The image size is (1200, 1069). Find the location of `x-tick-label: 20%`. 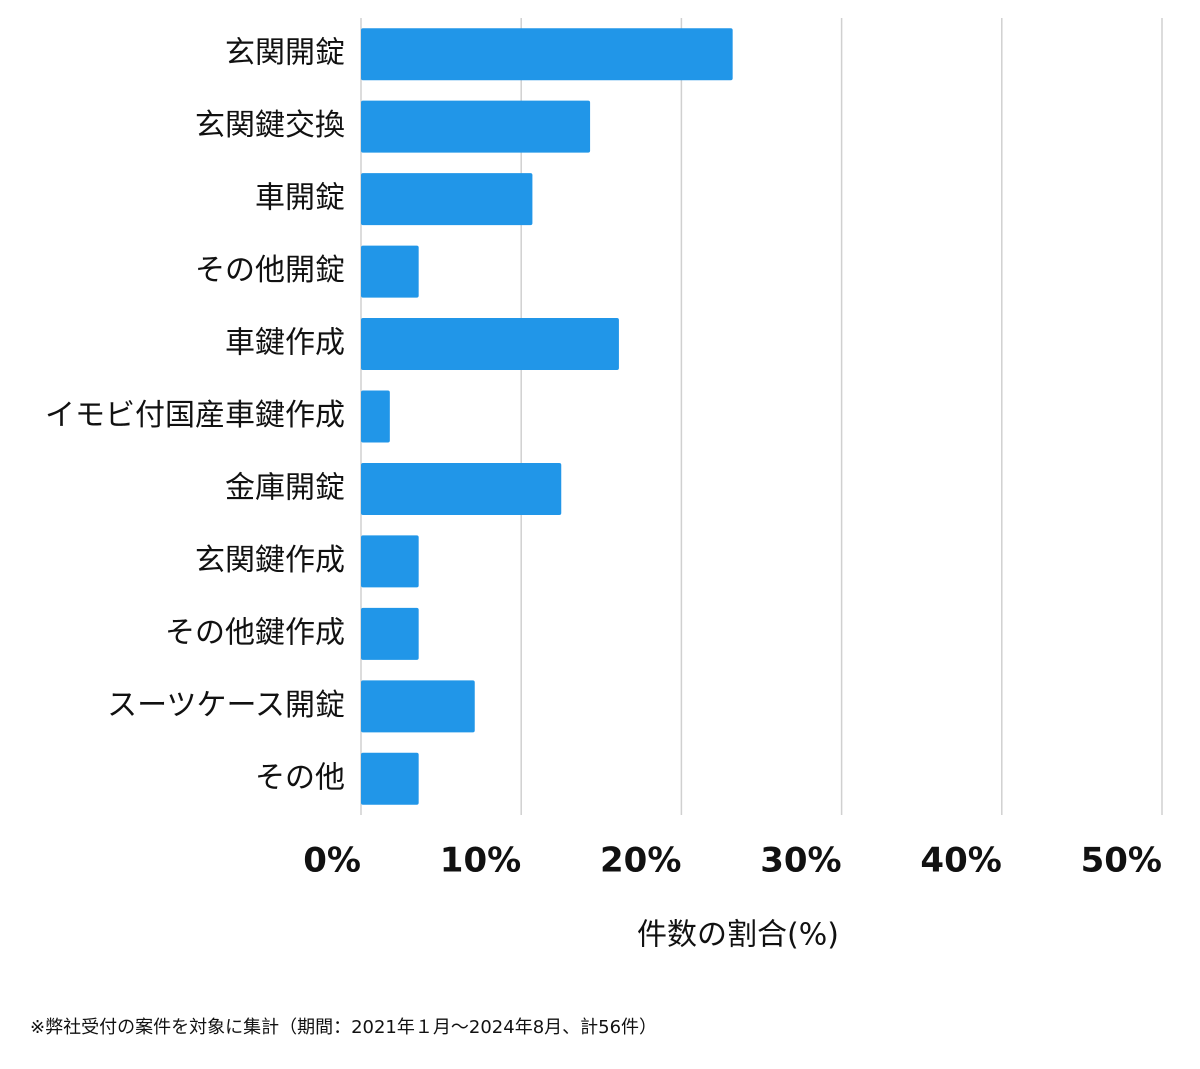

x-tick-label: 20% is located at coordinates (640, 861).